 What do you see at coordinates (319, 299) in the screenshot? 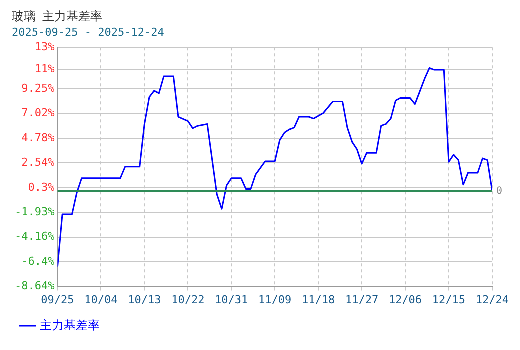
I see `x-tick-label: 11/18` at bounding box center [319, 299].